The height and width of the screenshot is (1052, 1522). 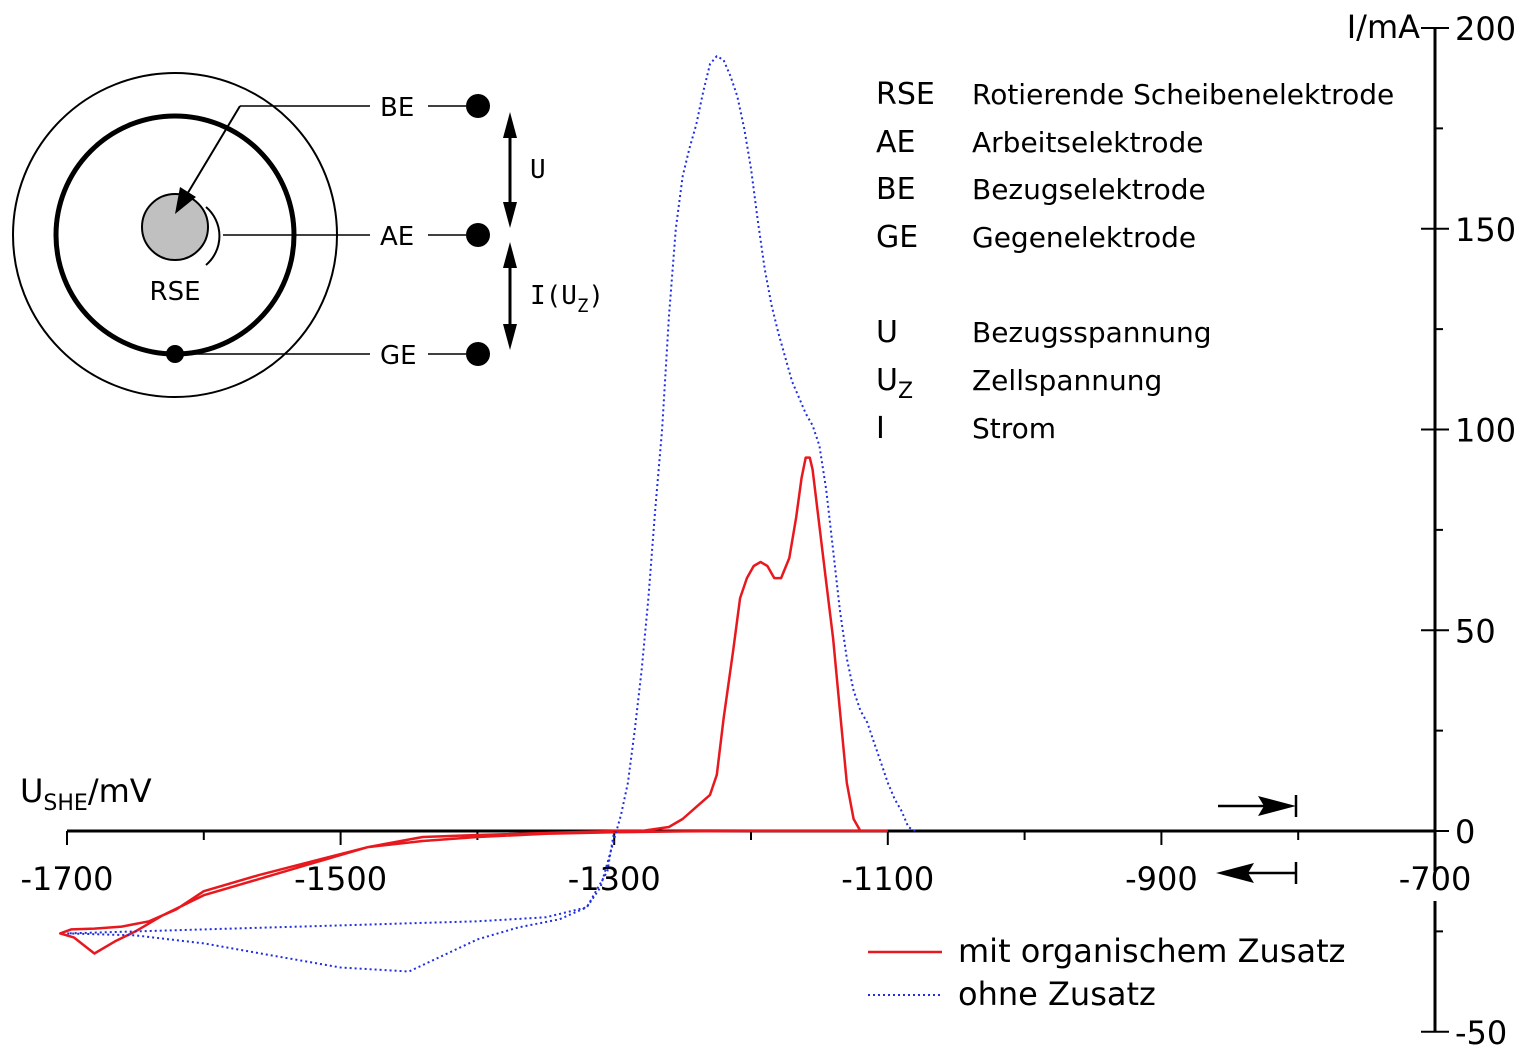 I want to click on definition-text: Arbeitselektrode, so click(x=1087, y=142).